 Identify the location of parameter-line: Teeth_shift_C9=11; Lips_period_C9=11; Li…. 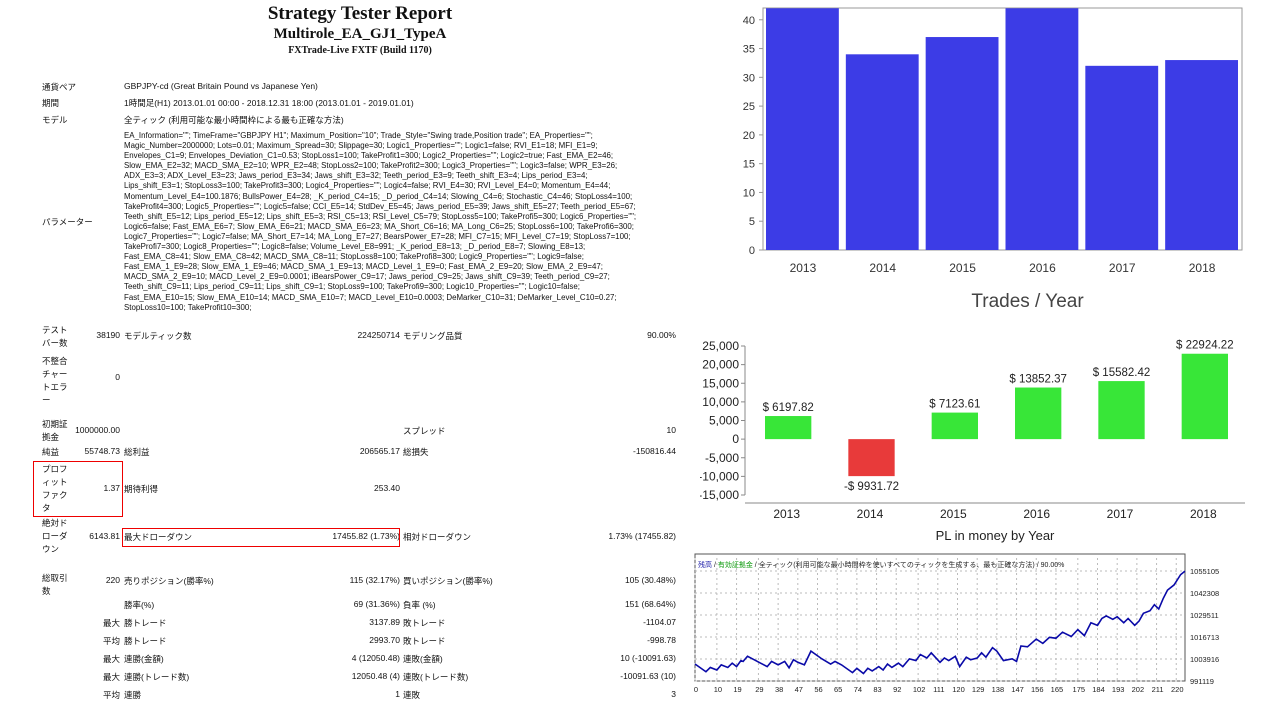
(352, 287).